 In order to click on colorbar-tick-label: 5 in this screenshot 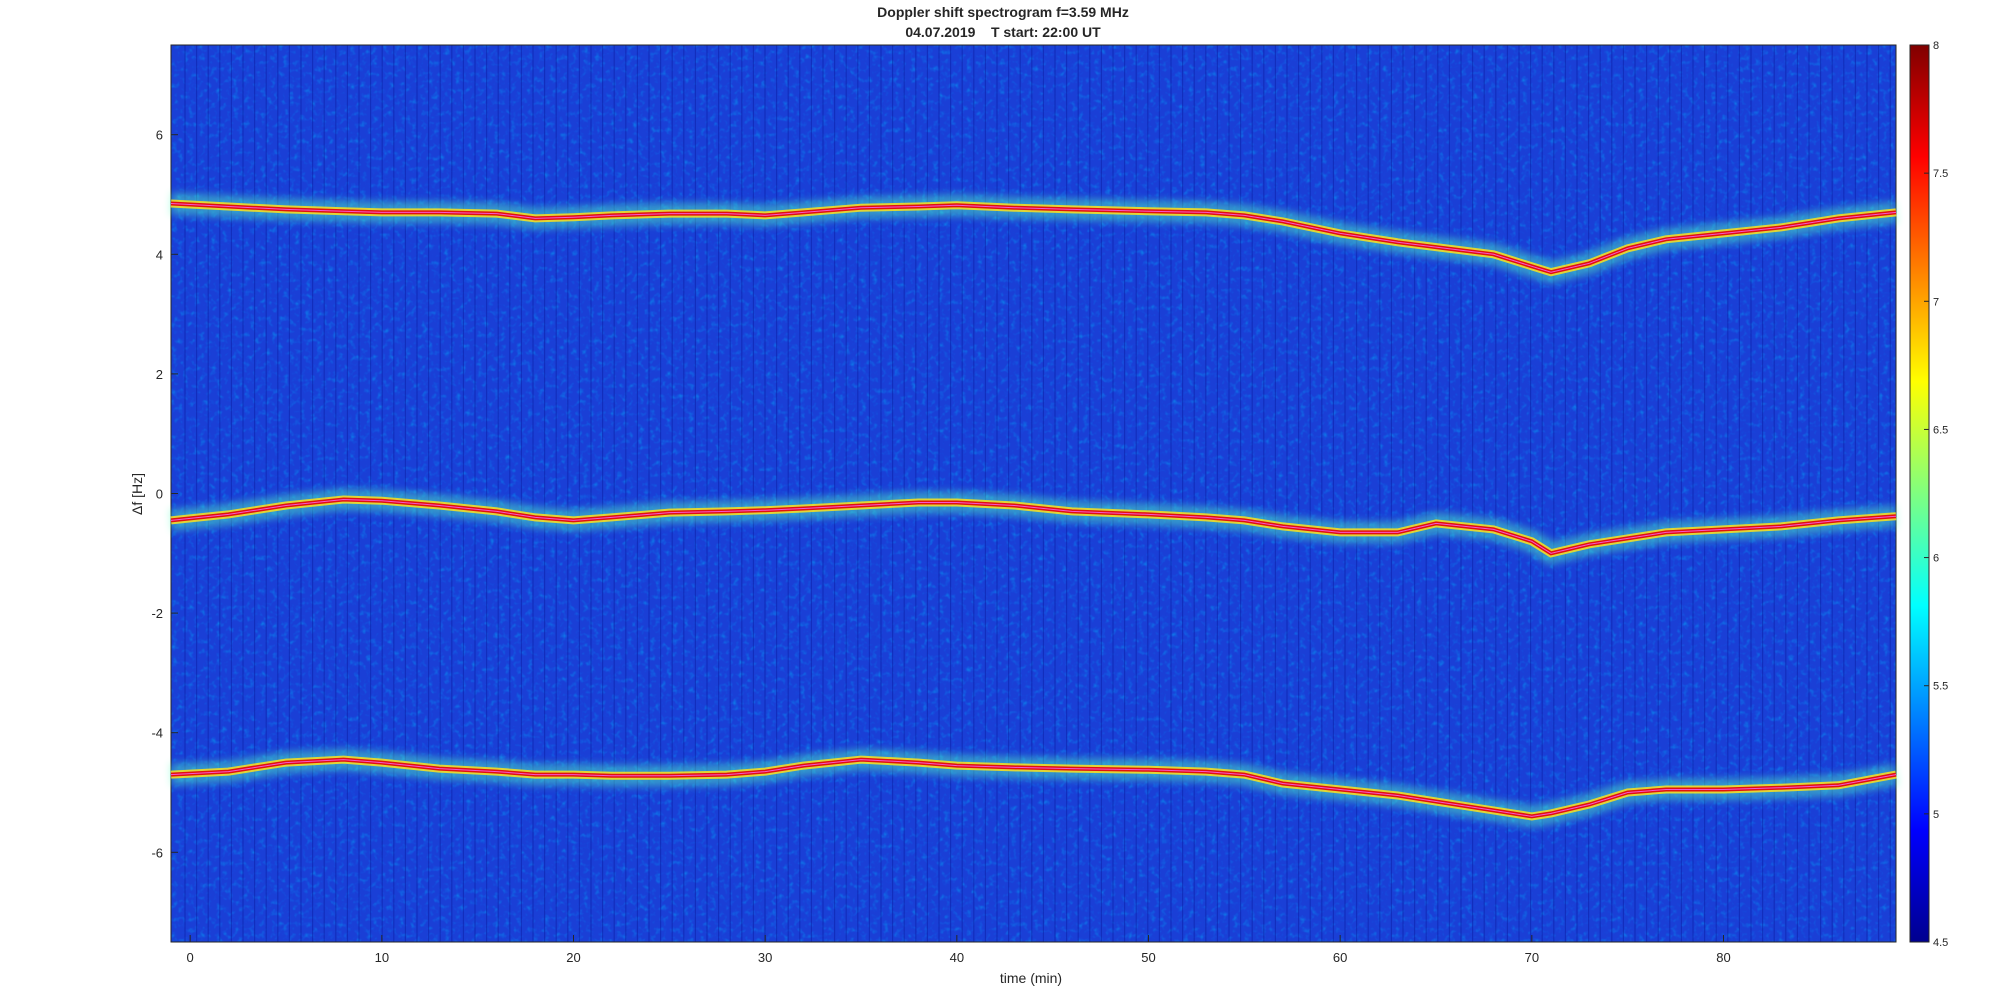, I will do `click(1936, 815)`.